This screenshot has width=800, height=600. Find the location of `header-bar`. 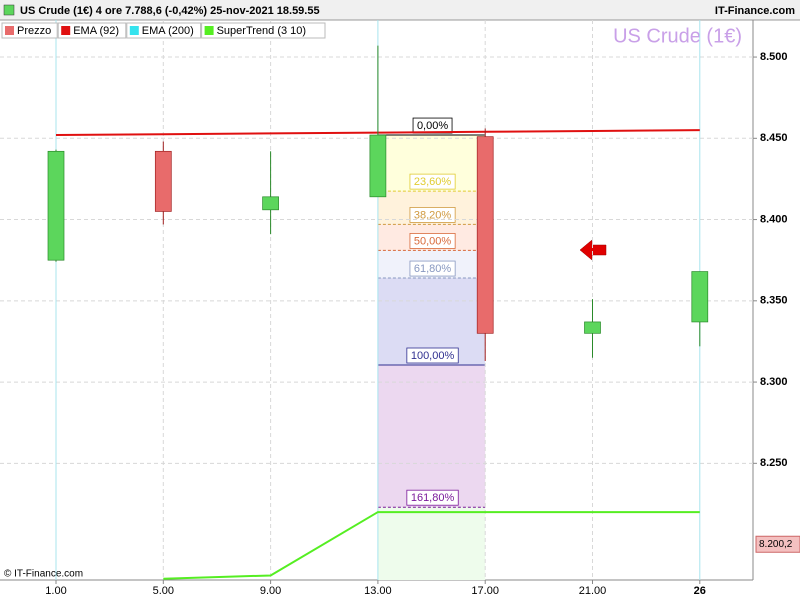

header-bar is located at coordinates (400, 10).